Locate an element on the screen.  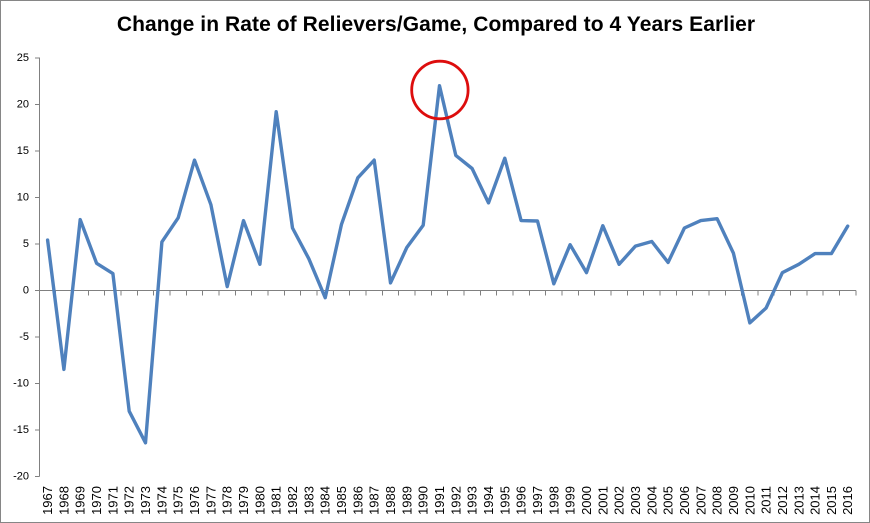
svg-text: 2010 is located at coordinates (749, 500).